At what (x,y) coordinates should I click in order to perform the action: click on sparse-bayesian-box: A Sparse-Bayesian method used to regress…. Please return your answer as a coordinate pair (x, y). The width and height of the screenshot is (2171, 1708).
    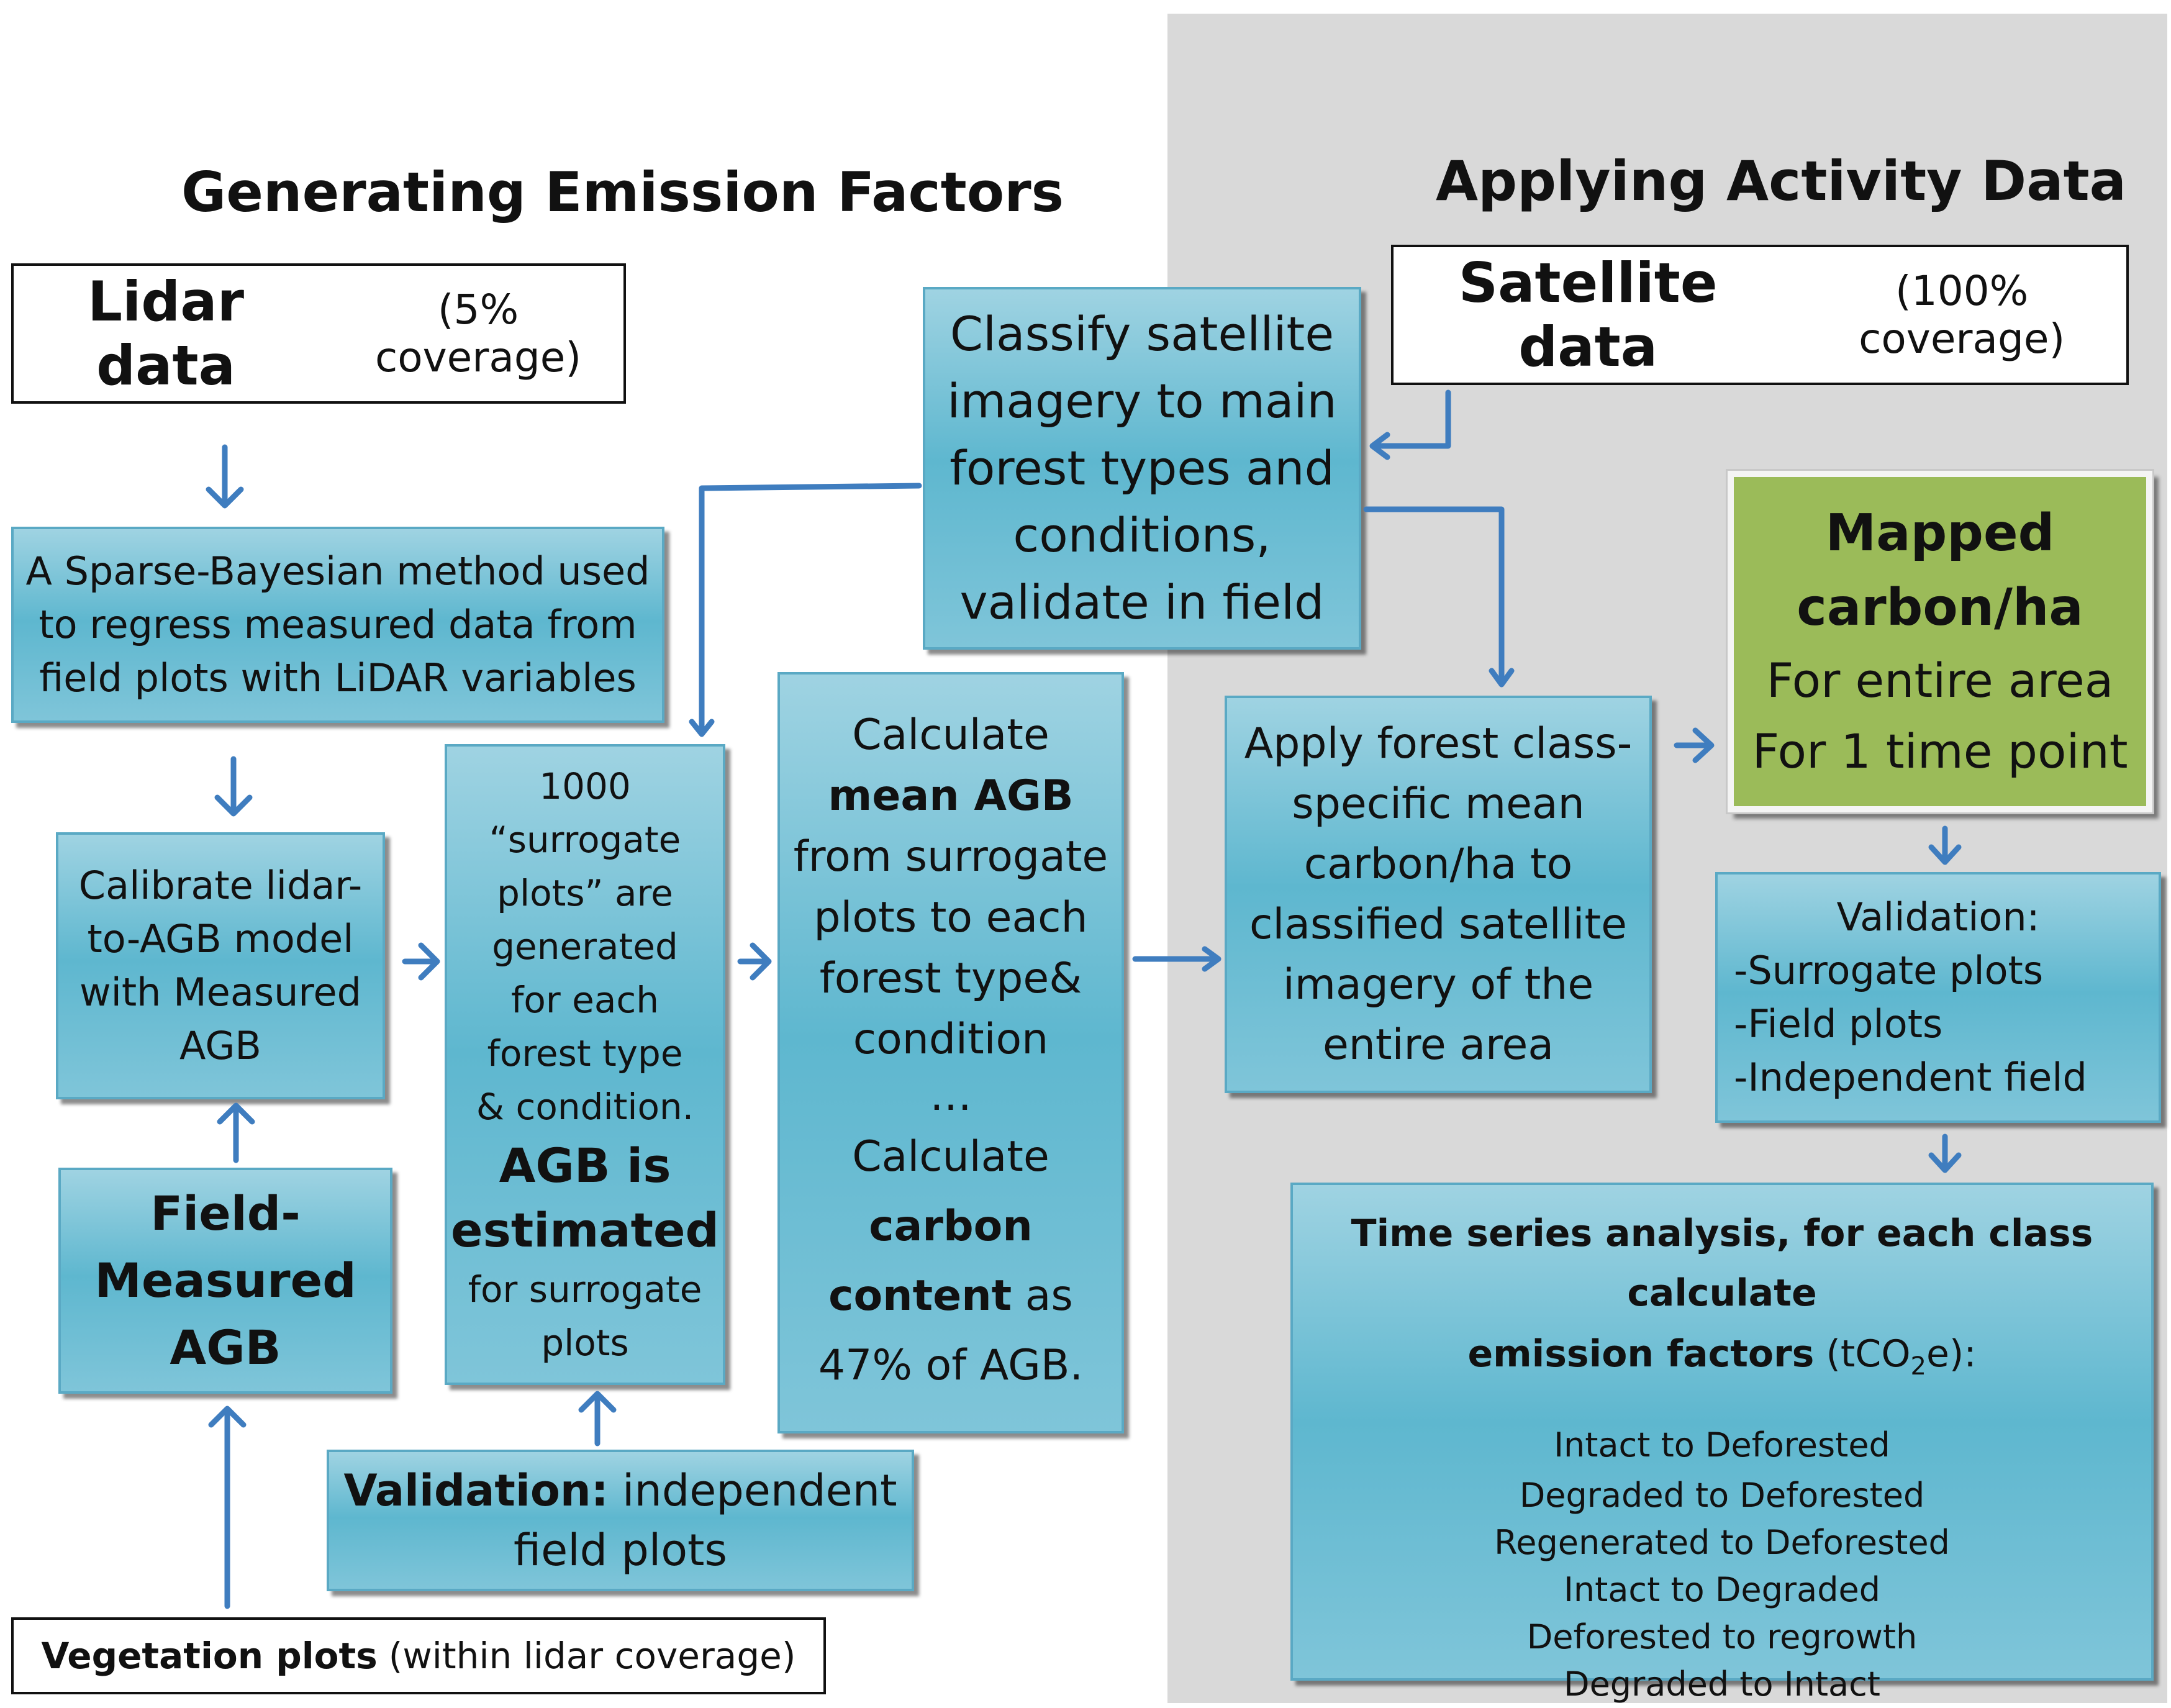
    Looking at the image, I should click on (337, 625).